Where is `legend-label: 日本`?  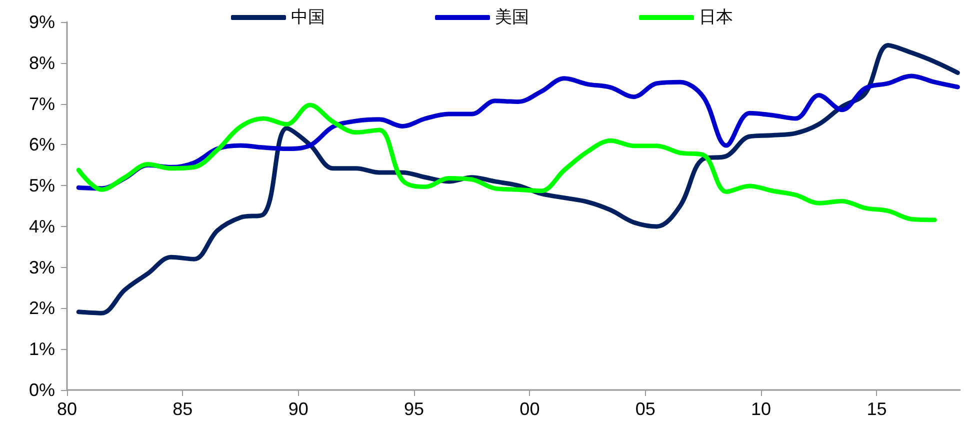 legend-label: 日本 is located at coordinates (716, 18).